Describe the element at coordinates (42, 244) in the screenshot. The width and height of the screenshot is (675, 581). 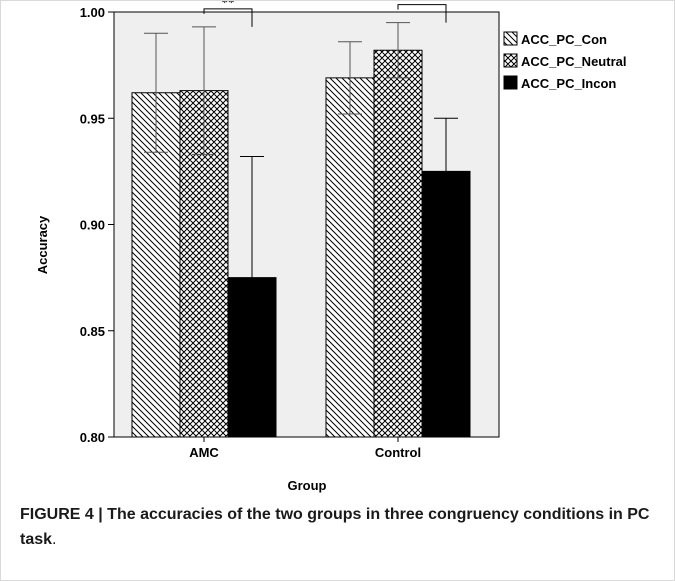
I see `y-axis-label: Accuracy` at that location.